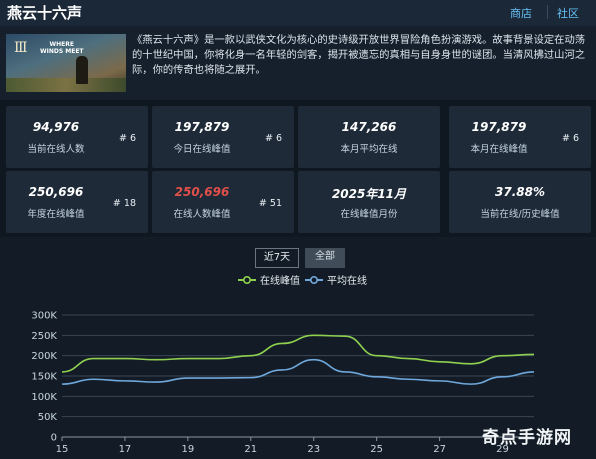  What do you see at coordinates (369, 127) in the screenshot?
I see `stat-value: 147,266` at bounding box center [369, 127].